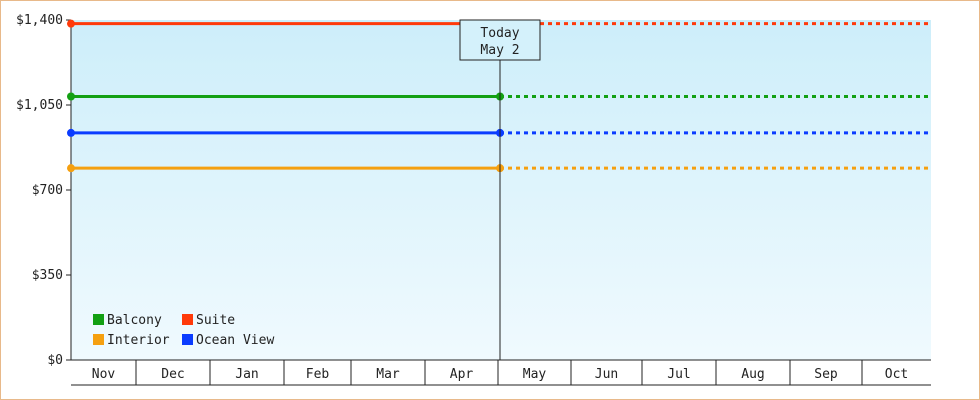  What do you see at coordinates (187, 319) in the screenshot?
I see `legend-swatch-suite` at bounding box center [187, 319].